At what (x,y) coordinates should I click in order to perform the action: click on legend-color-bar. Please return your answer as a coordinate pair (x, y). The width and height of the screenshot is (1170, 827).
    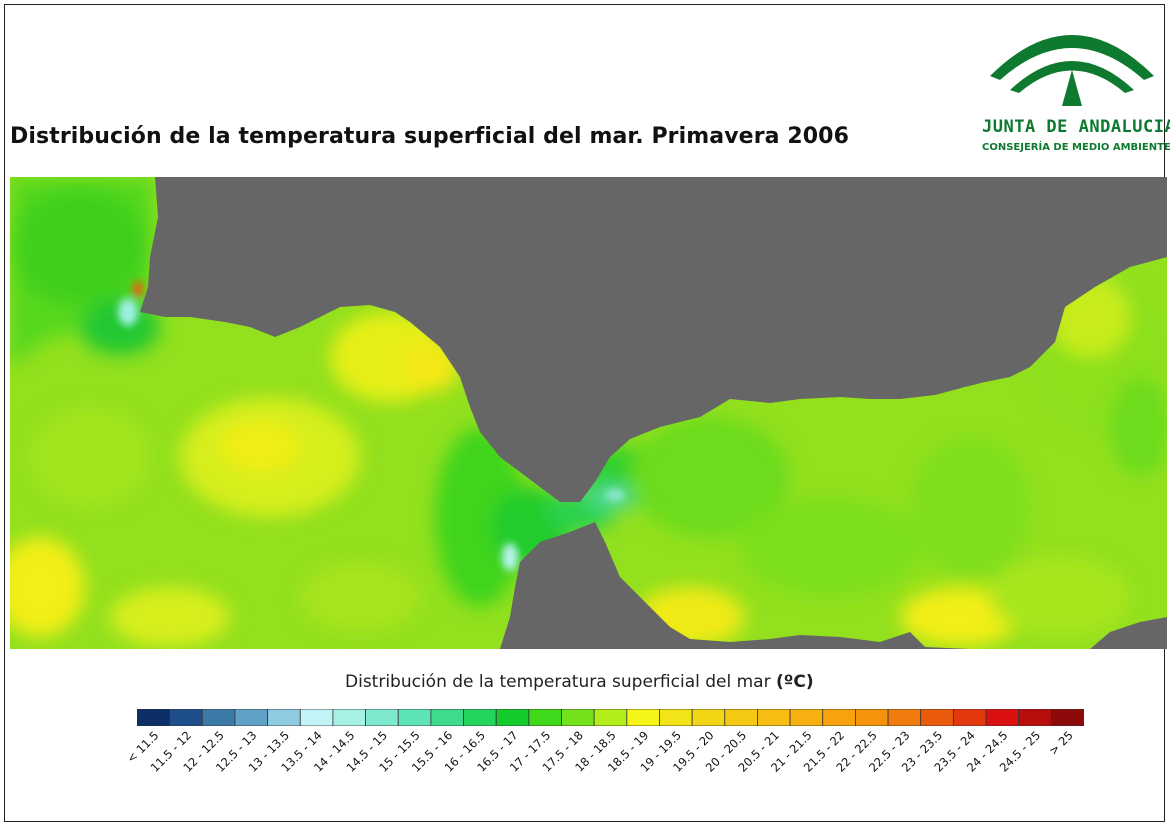
    Looking at the image, I should click on (610, 717).